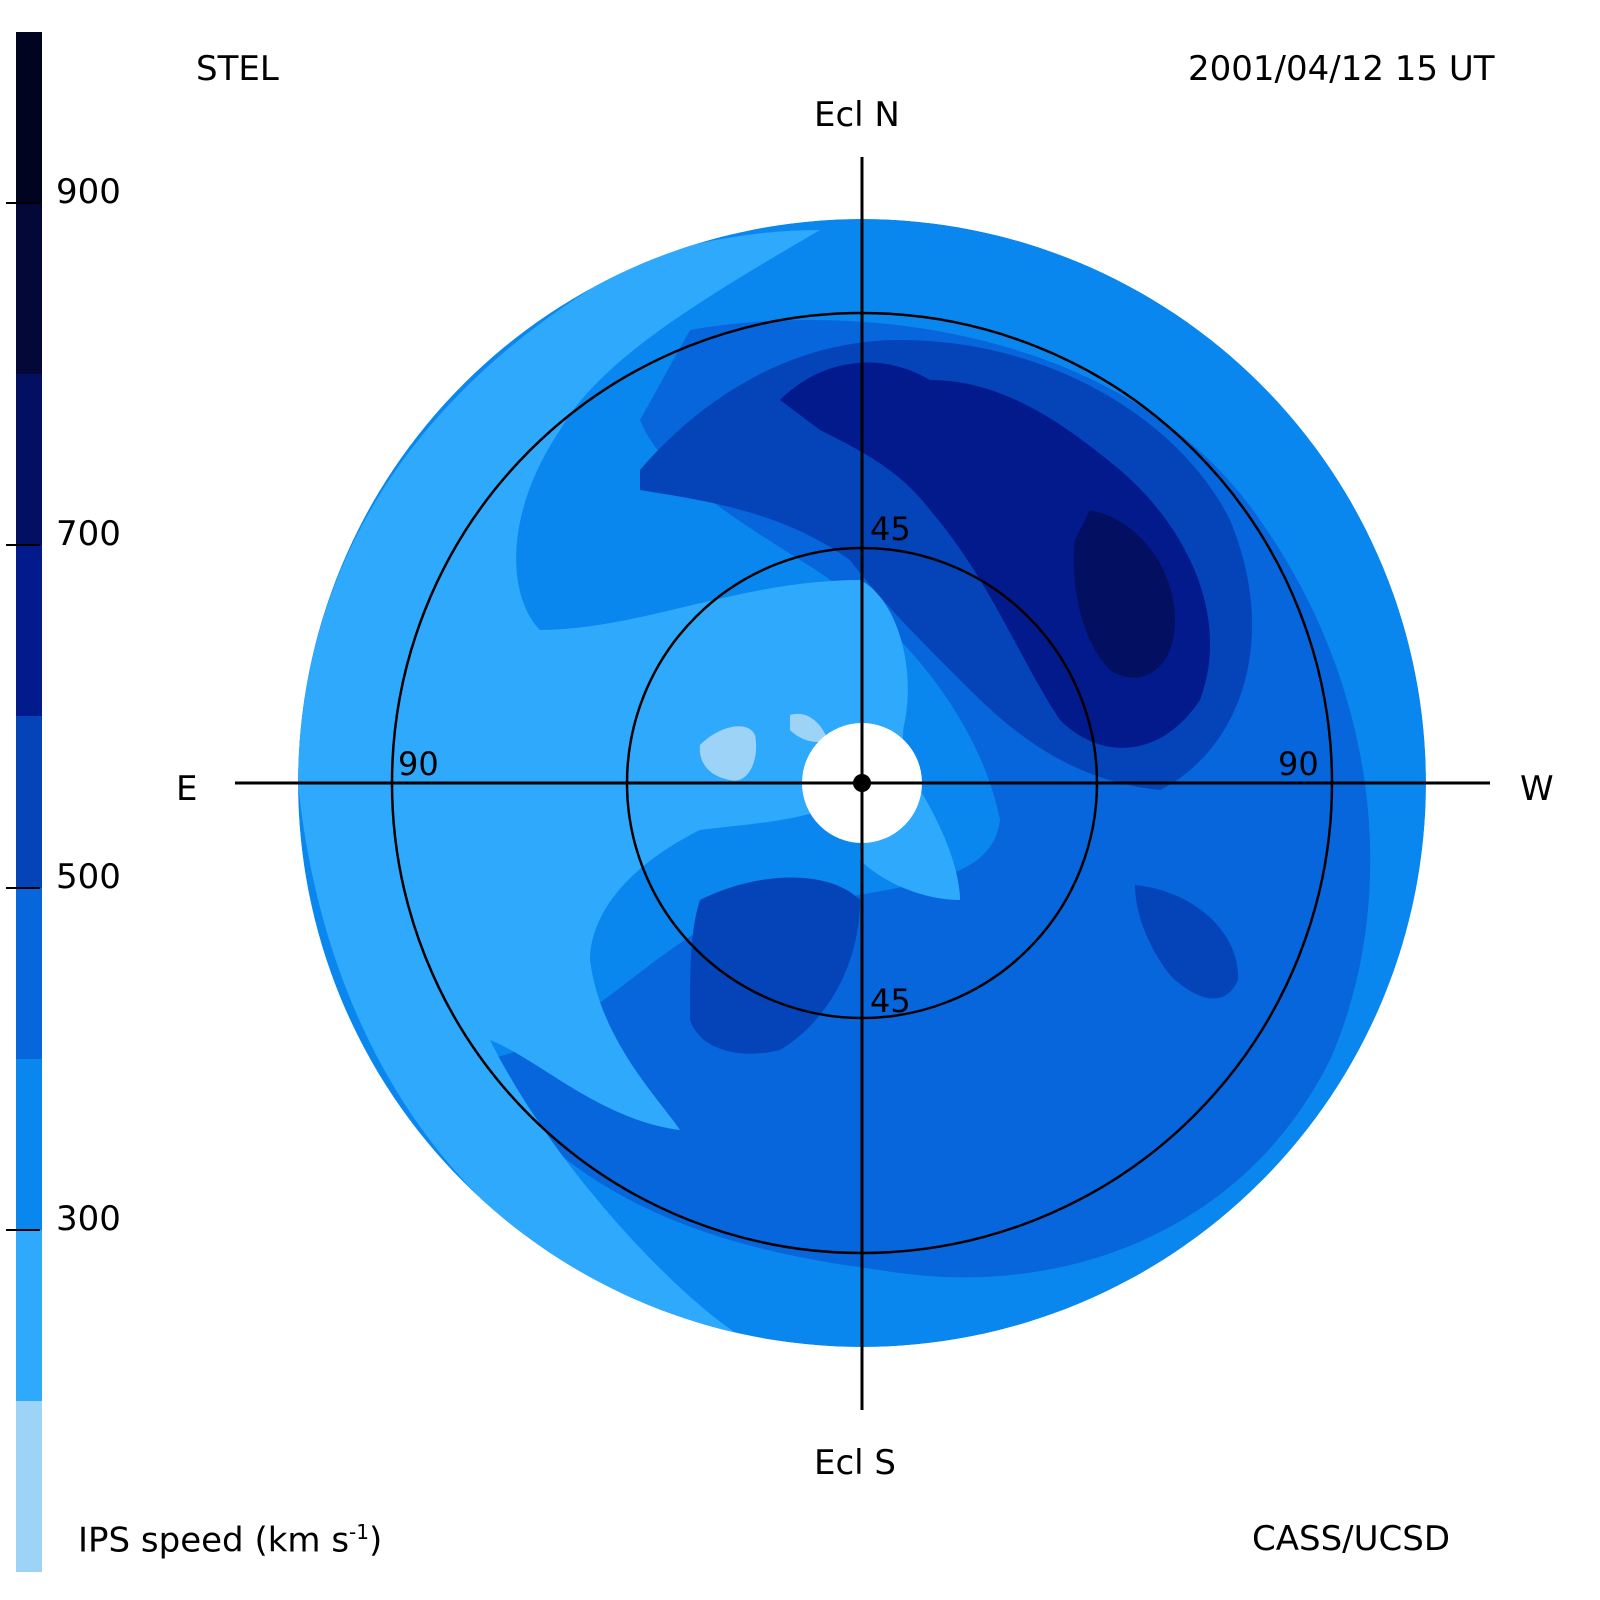  What do you see at coordinates (1124, 594) in the screenshot?
I see `contour-nw-core` at bounding box center [1124, 594].